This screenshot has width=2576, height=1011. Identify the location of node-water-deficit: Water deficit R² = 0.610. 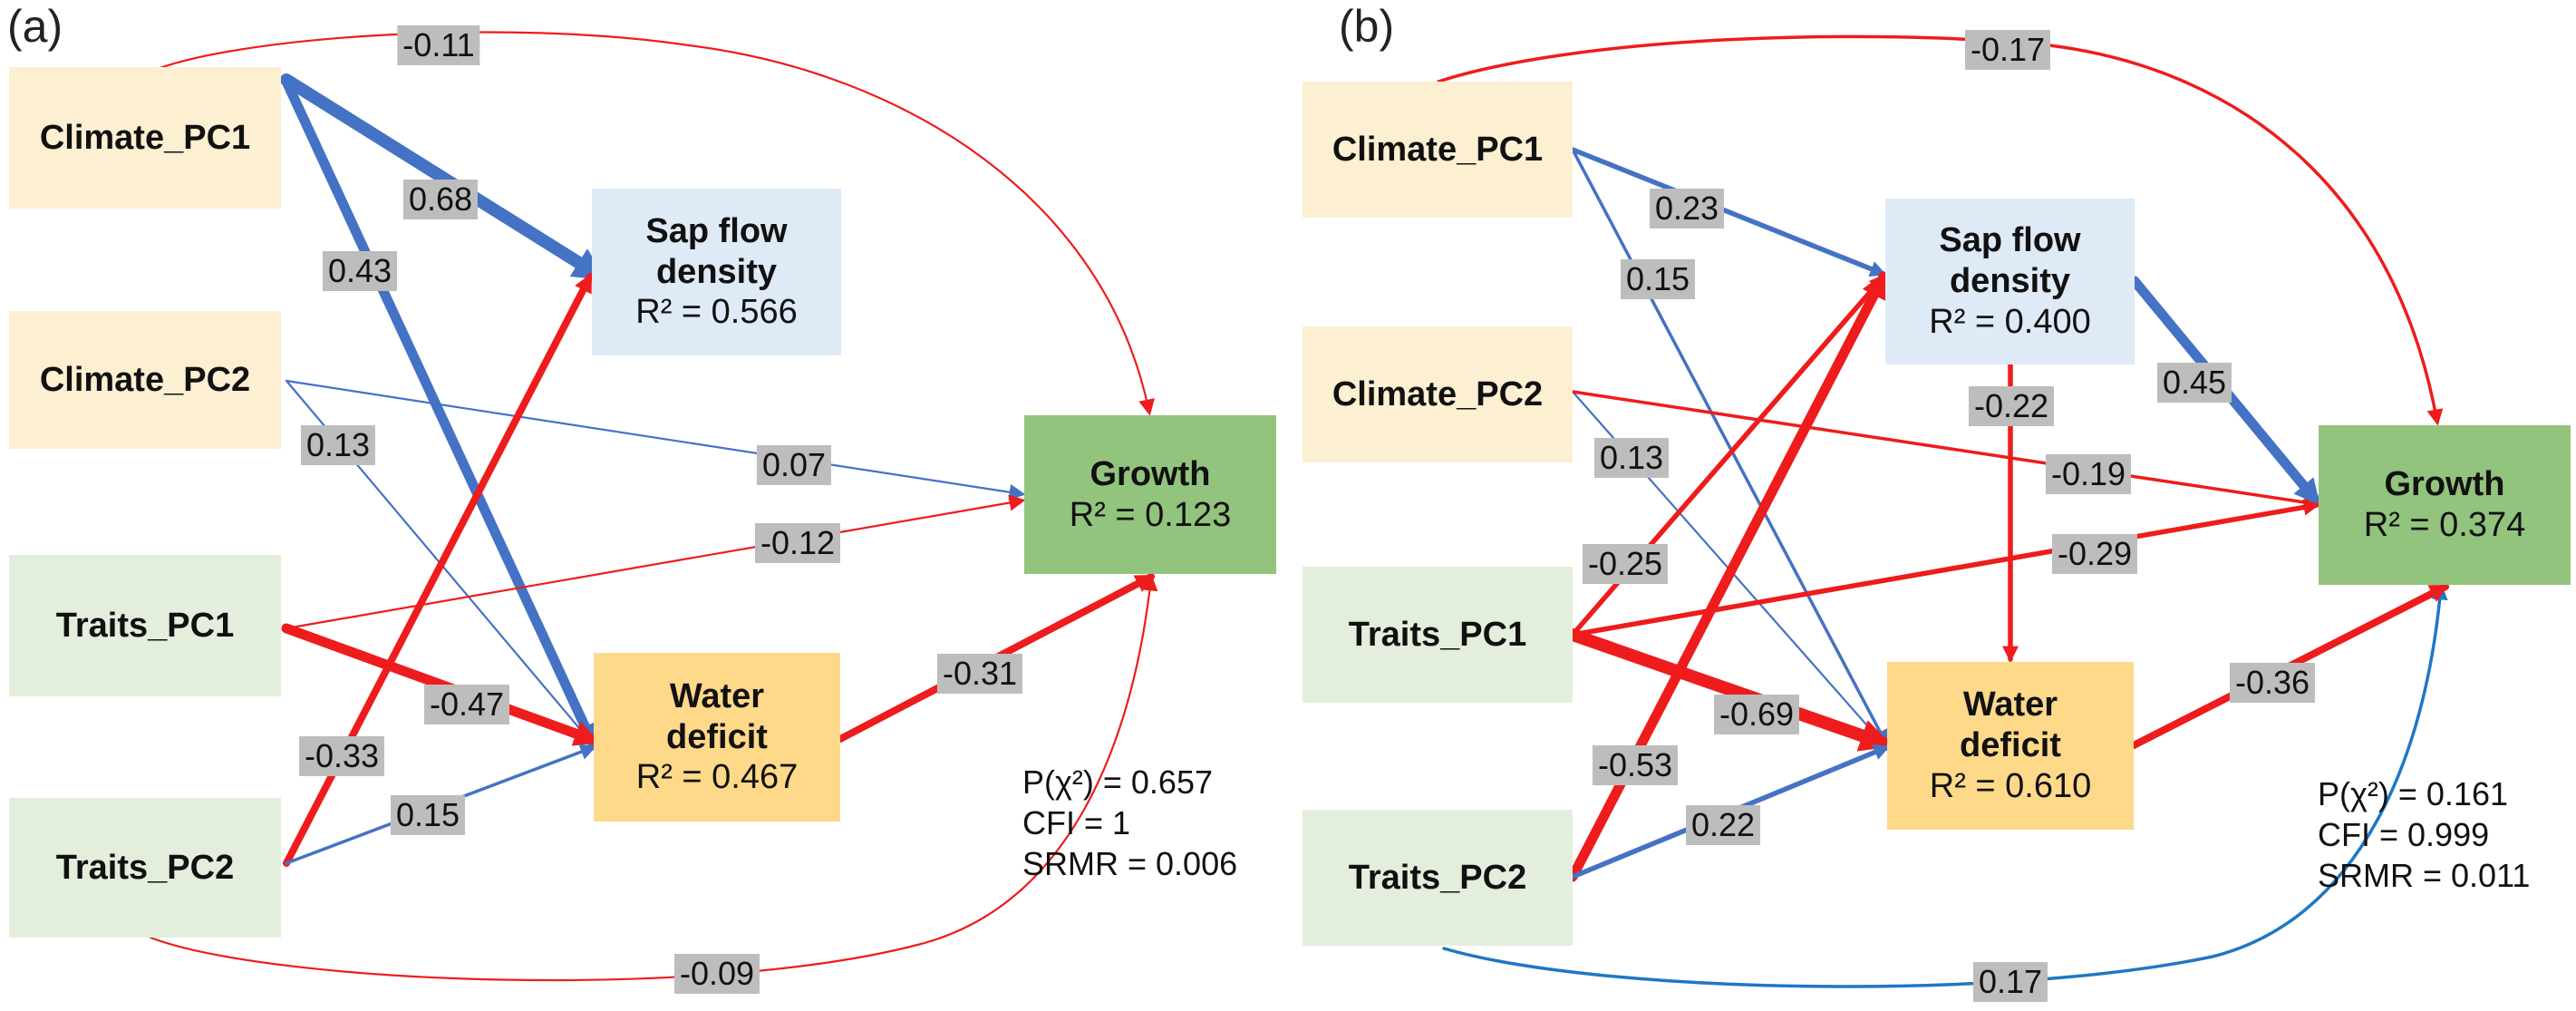
(2010, 746).